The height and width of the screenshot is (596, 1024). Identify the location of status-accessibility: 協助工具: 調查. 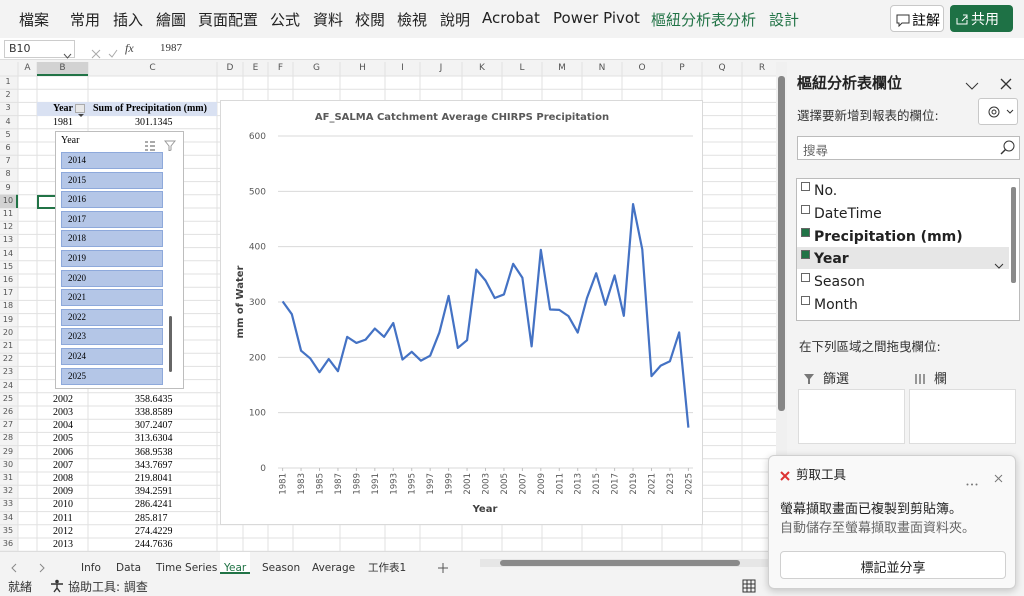
(108, 587).